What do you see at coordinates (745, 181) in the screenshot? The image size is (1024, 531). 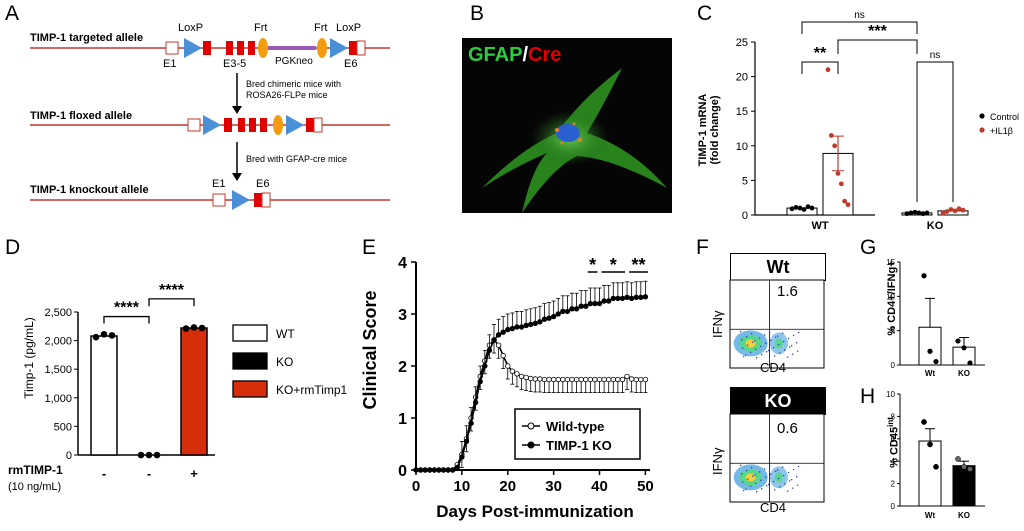 I see `c-ytick-label: 5` at bounding box center [745, 181].